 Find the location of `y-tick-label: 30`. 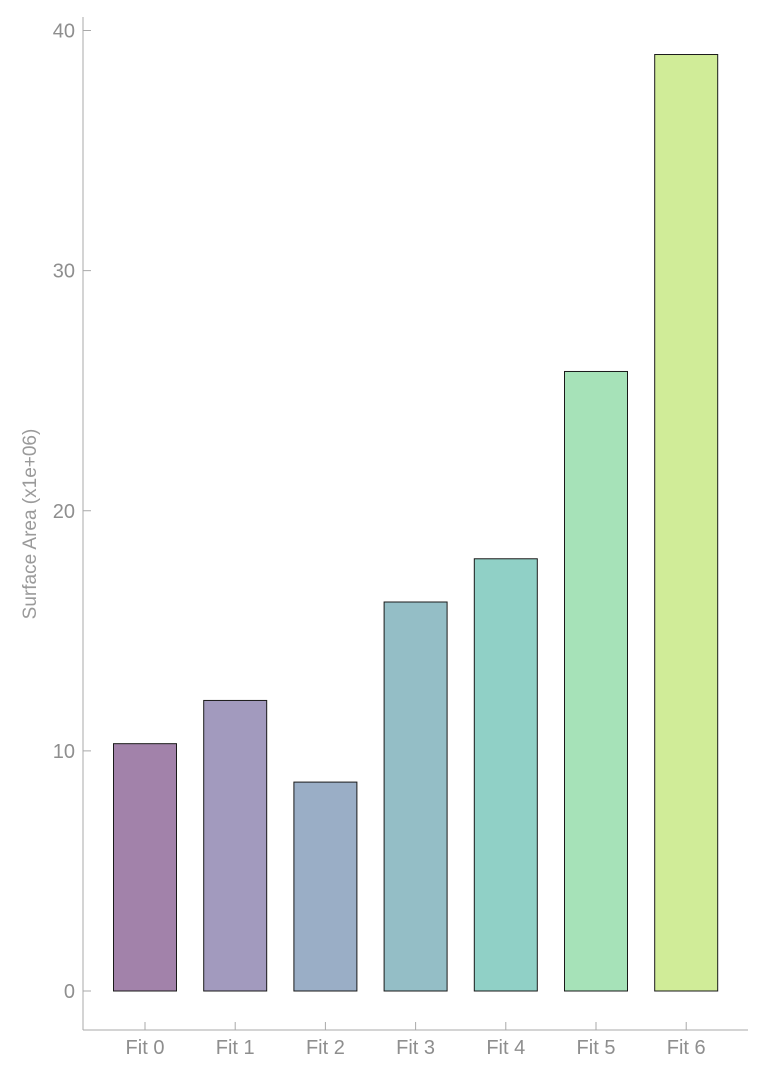

y-tick-label: 30 is located at coordinates (64, 272).